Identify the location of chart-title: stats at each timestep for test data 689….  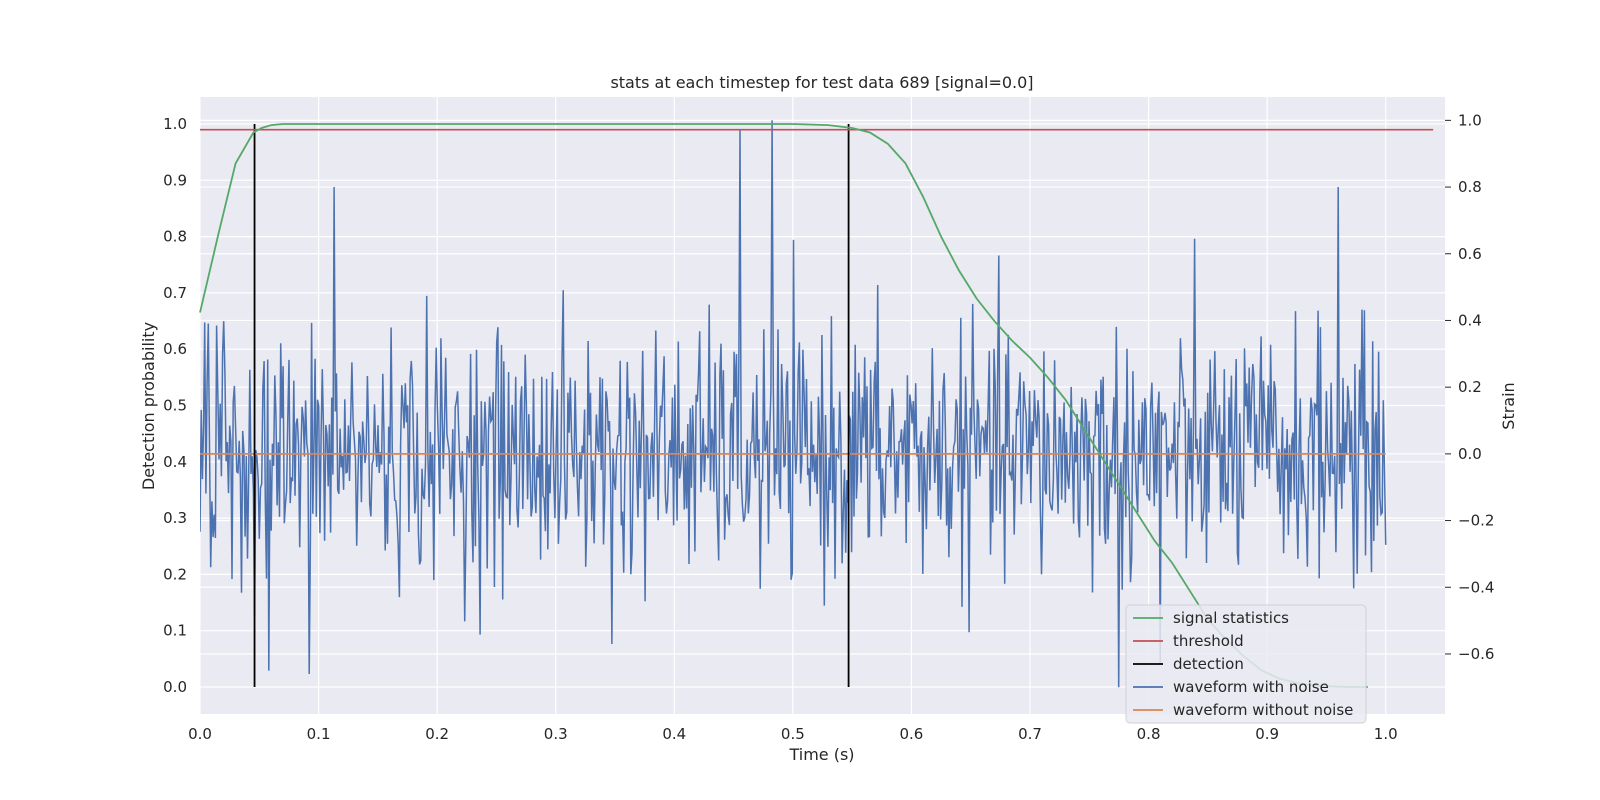
(821, 82).